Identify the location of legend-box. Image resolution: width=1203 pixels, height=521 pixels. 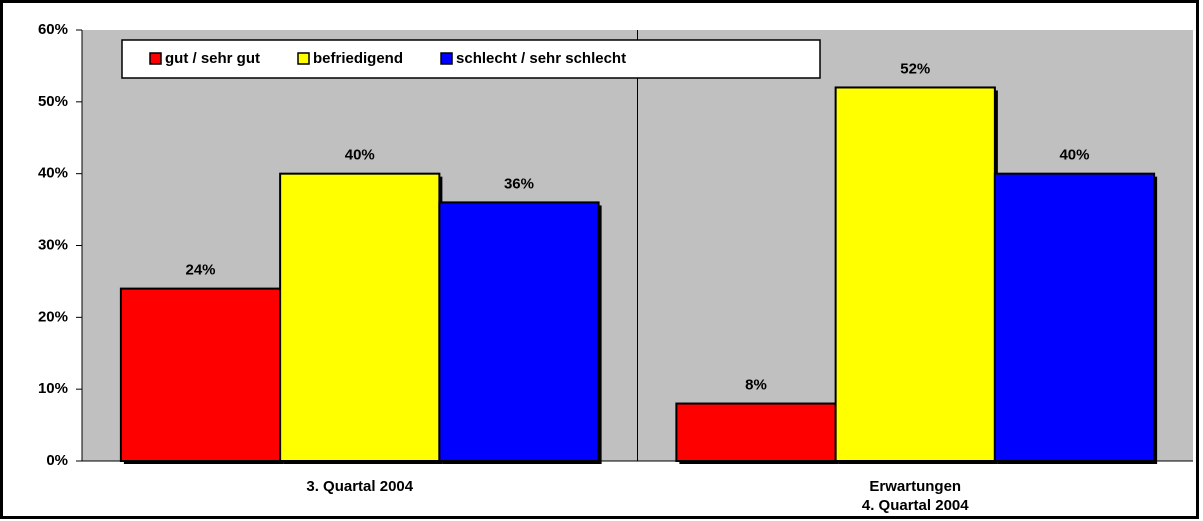
(471, 59).